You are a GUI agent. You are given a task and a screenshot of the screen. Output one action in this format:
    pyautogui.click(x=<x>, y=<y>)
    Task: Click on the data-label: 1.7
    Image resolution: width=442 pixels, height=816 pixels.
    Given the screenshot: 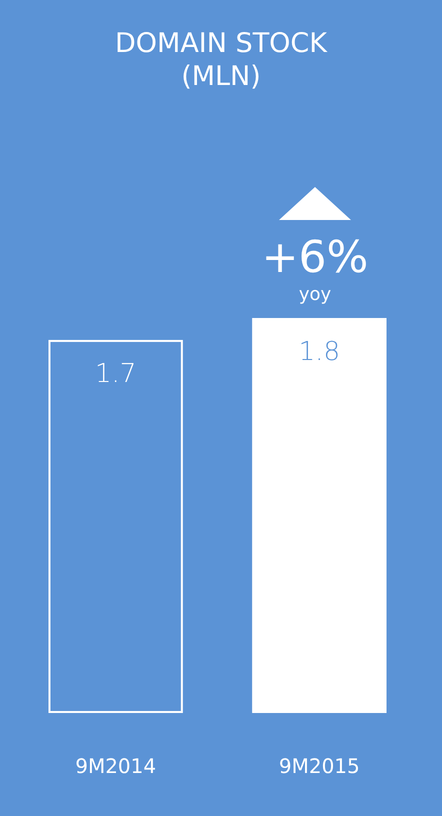 What is the action you would take?
    pyautogui.click(x=115, y=373)
    